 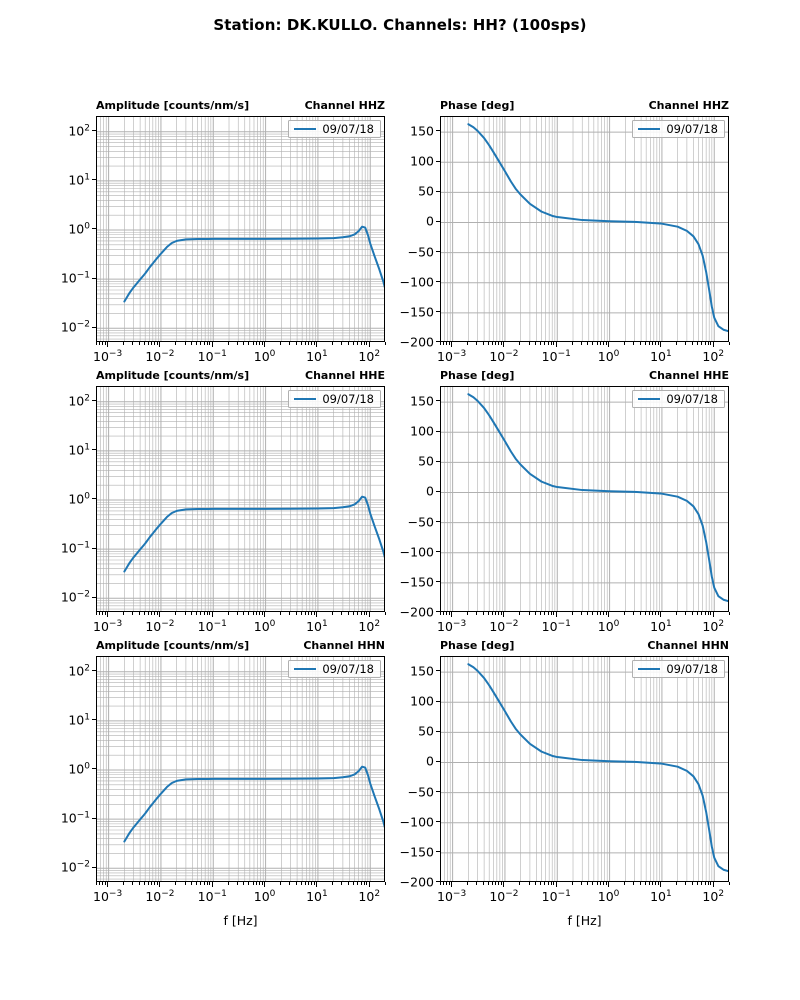 What do you see at coordinates (317, 626) in the screenshot?
I see `x-tick-label: 10¹` at bounding box center [317, 626].